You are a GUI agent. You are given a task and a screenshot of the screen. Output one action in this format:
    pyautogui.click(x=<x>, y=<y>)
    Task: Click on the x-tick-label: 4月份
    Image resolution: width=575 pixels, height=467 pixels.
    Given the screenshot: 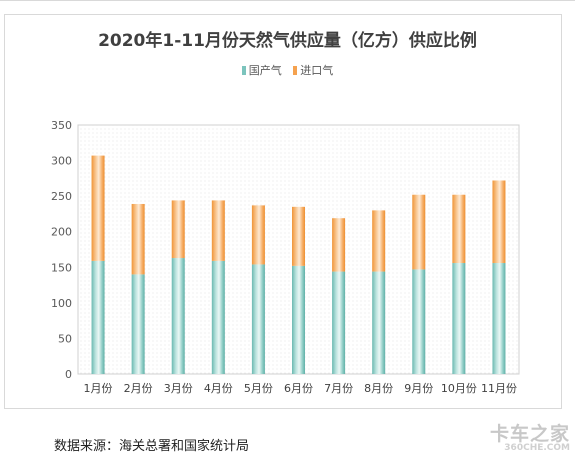 What is the action you would take?
    pyautogui.click(x=218, y=388)
    